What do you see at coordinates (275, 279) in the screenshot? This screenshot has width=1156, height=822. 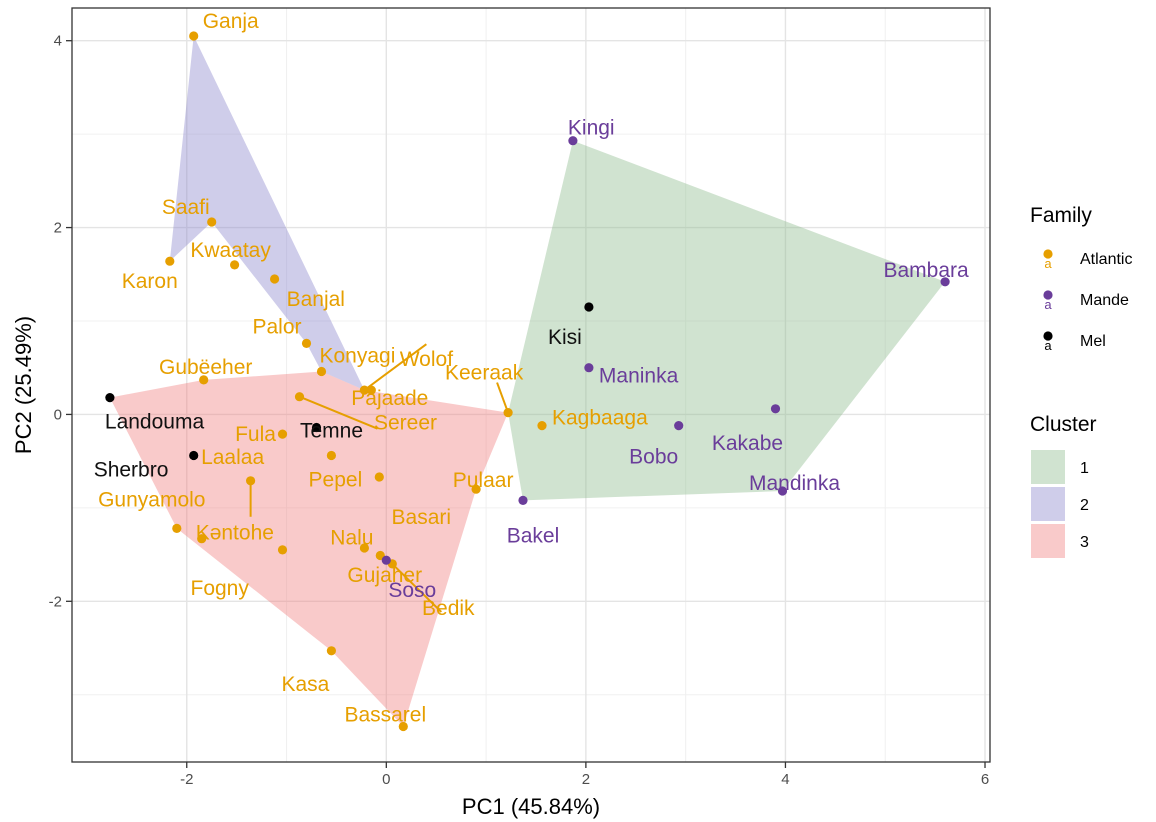 I see `point-banjal` at bounding box center [275, 279].